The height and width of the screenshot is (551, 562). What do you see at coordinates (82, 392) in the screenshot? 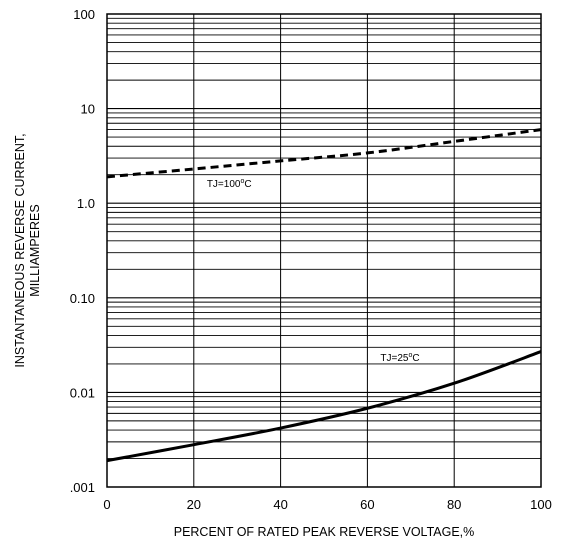
I see `y-tick-label: 0.01` at bounding box center [82, 392].